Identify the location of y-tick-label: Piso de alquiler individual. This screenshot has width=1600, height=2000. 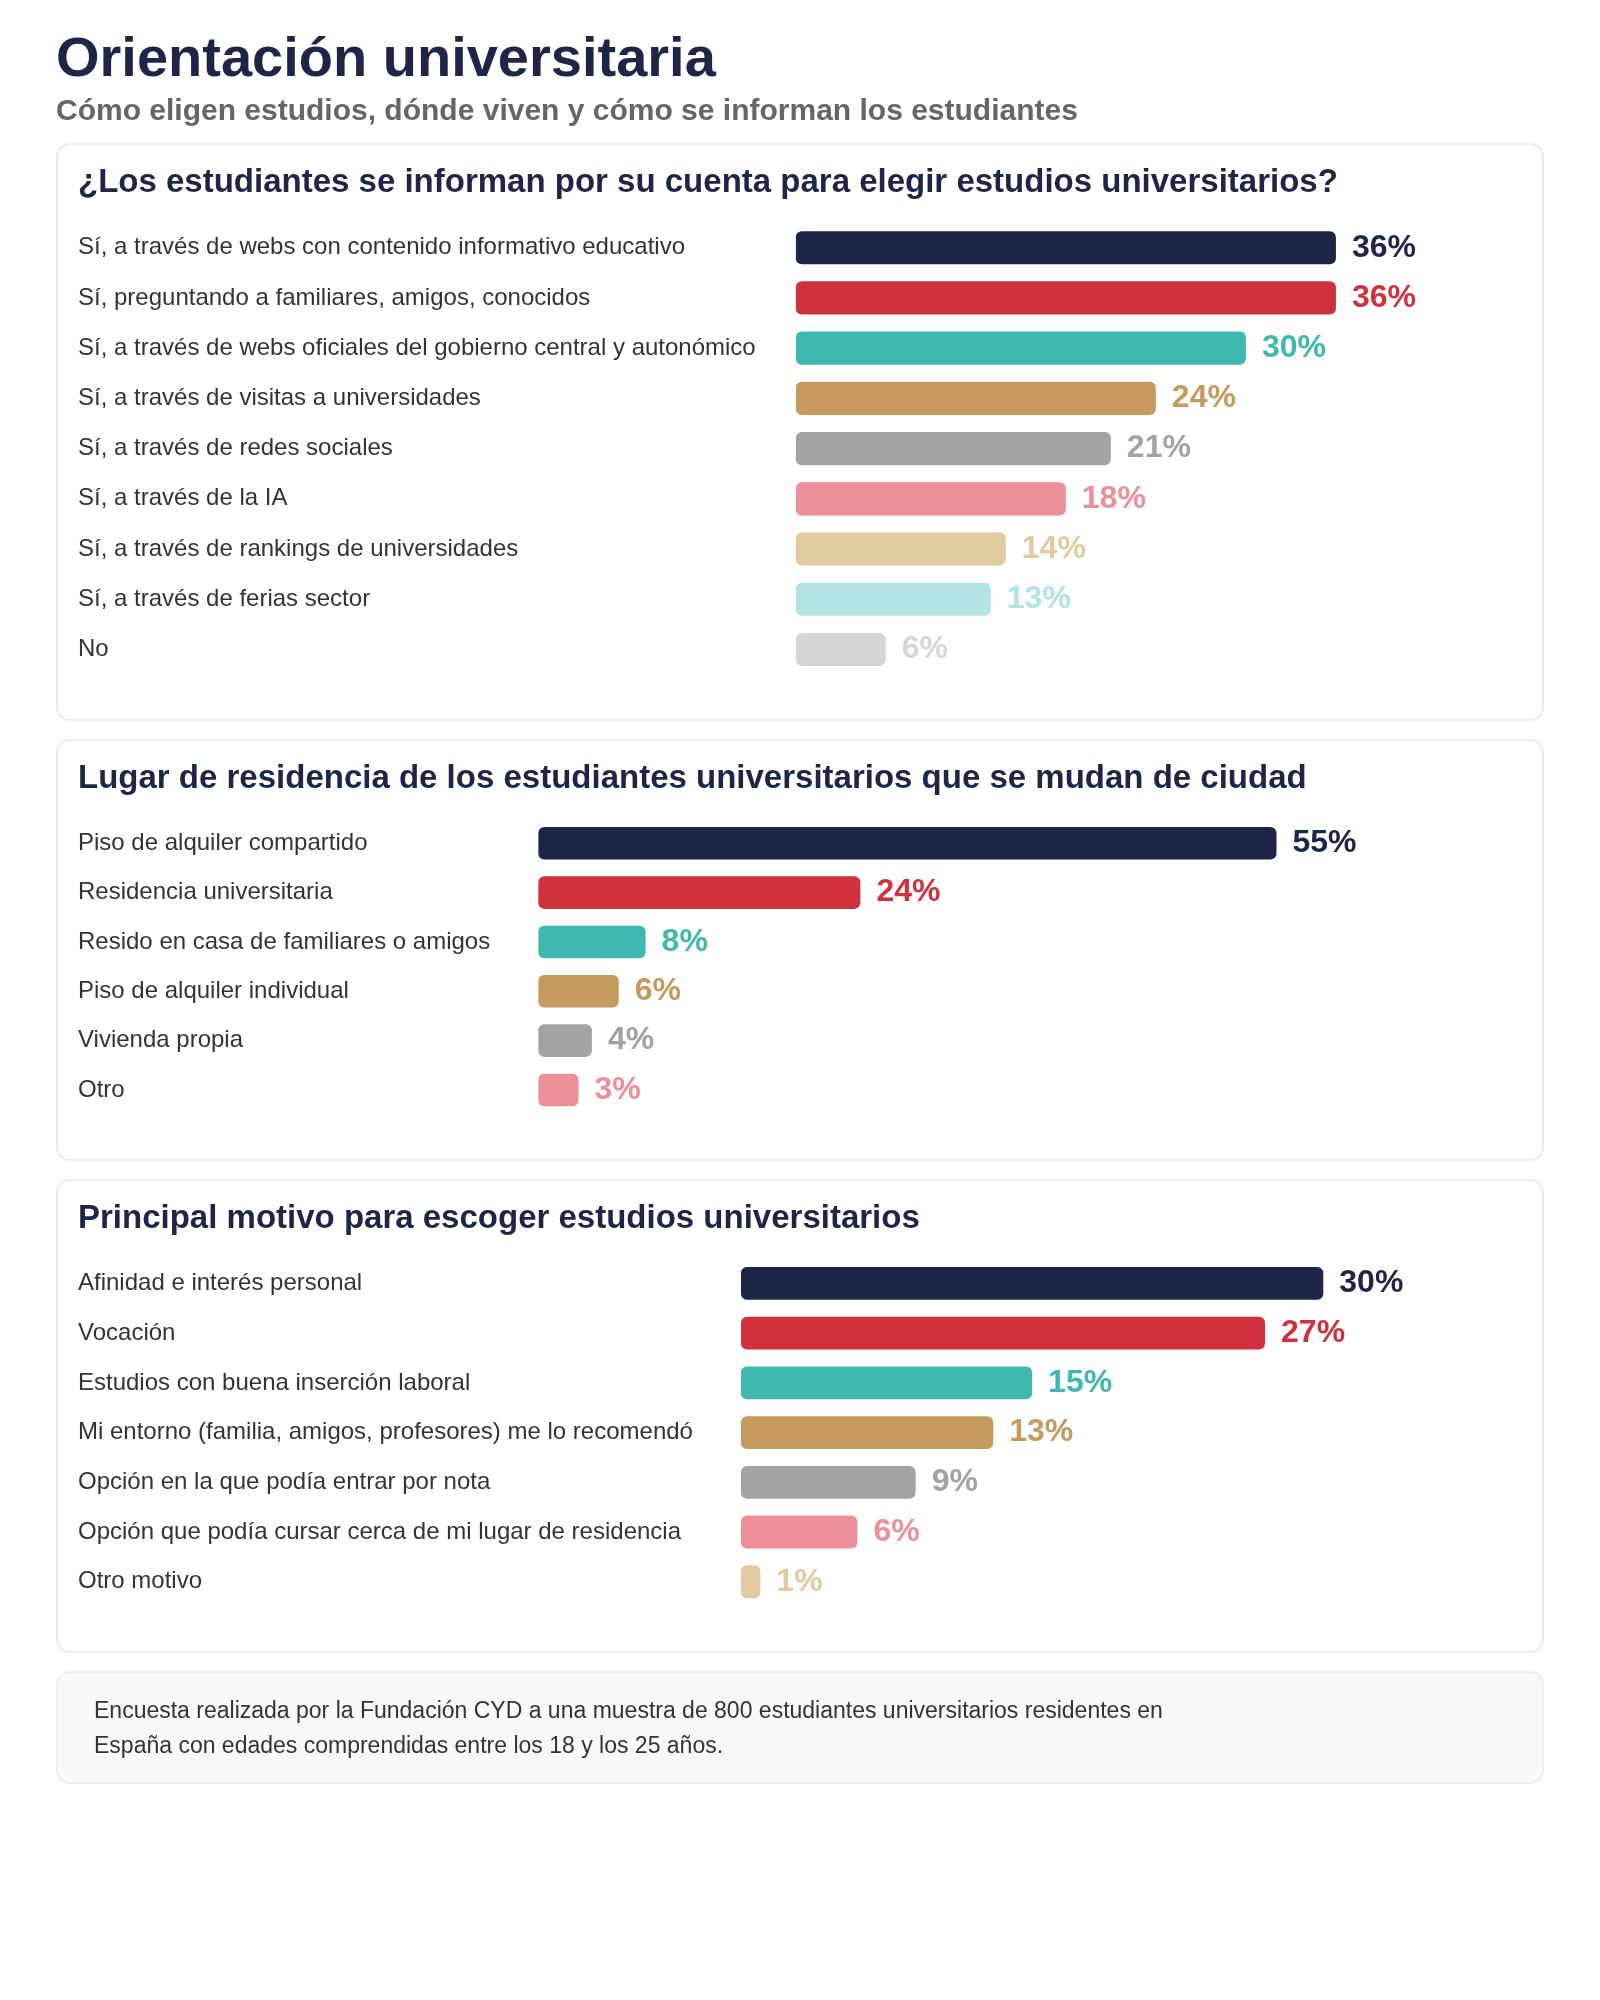
(213, 989).